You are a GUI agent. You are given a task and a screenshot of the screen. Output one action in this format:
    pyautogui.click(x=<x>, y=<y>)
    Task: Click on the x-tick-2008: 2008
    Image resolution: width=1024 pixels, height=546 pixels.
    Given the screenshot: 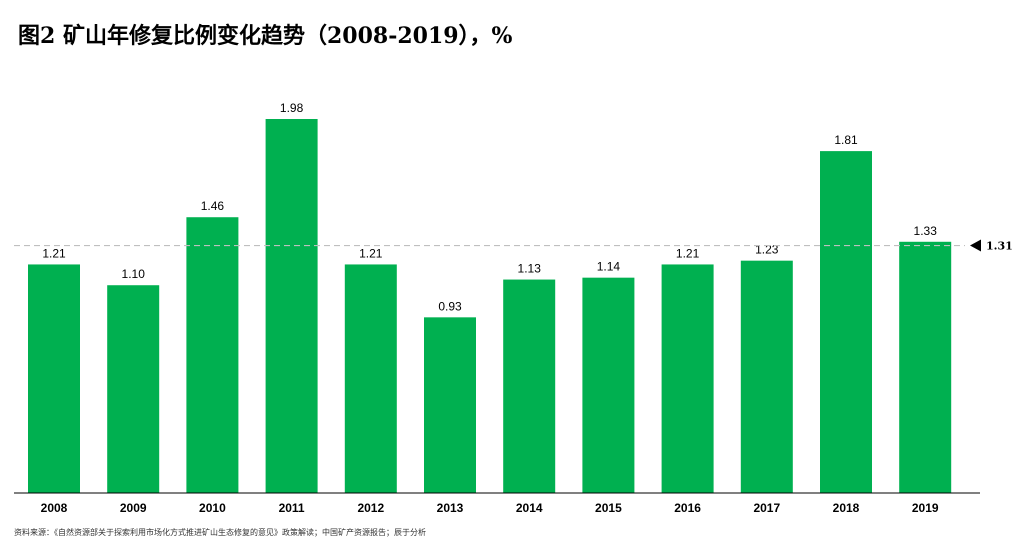 What is the action you would take?
    pyautogui.click(x=54, y=508)
    